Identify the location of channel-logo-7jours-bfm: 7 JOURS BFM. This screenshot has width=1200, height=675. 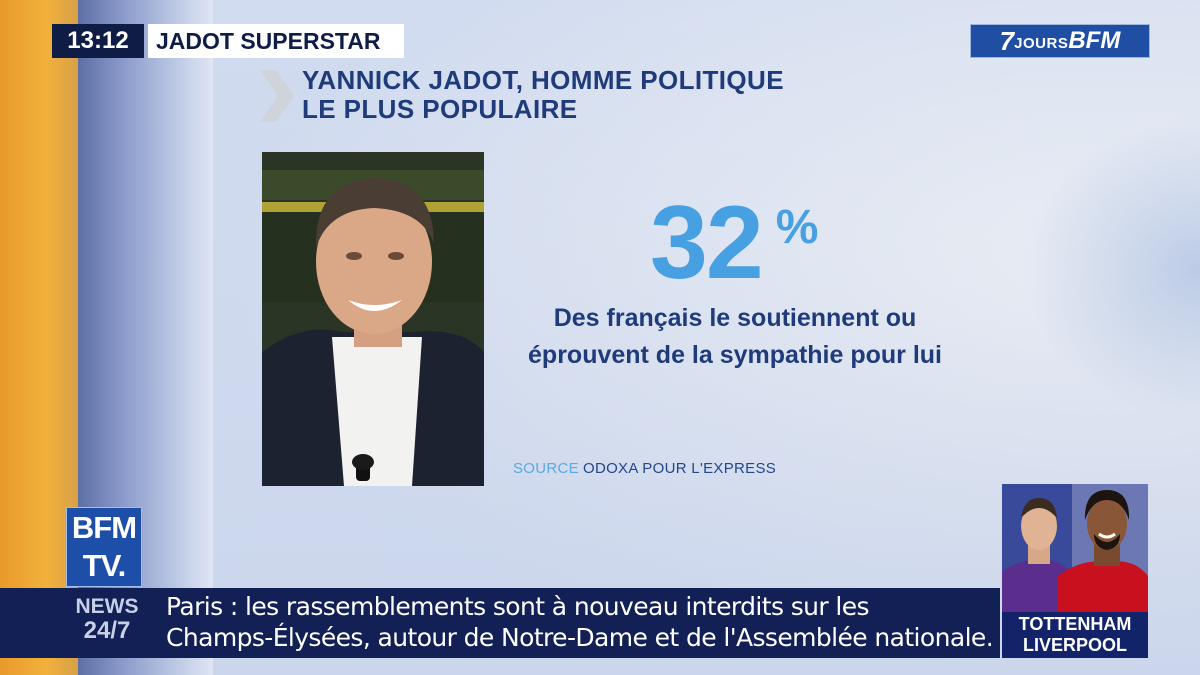
(1060, 41).